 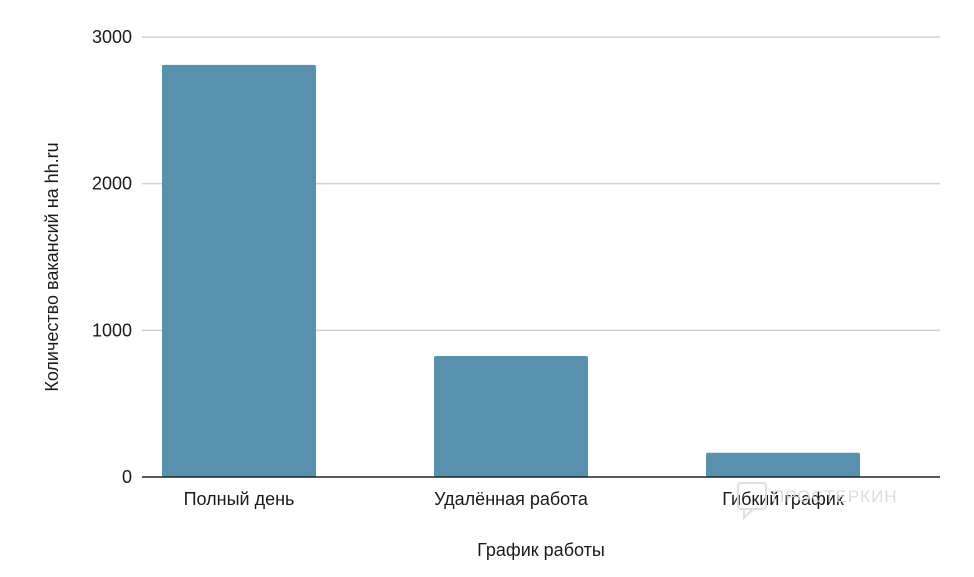 I want to click on watermark: ПРОСТЕРКИН, so click(x=817, y=501).